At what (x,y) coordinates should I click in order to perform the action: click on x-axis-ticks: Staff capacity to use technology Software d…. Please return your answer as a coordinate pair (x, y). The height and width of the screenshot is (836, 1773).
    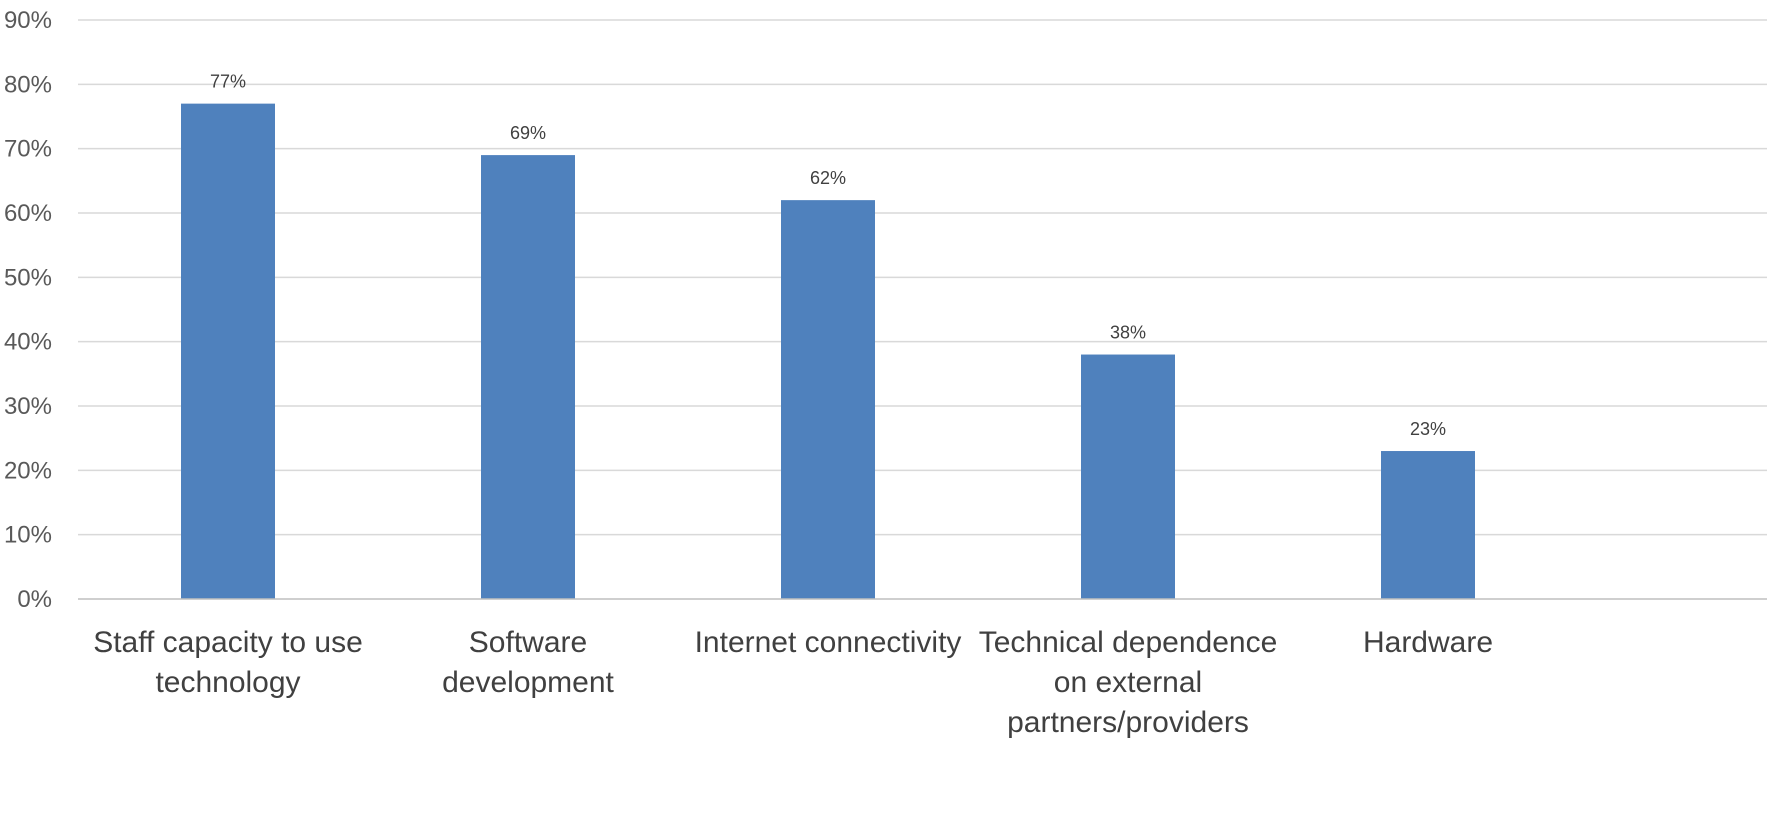
    Looking at the image, I should click on (793, 682).